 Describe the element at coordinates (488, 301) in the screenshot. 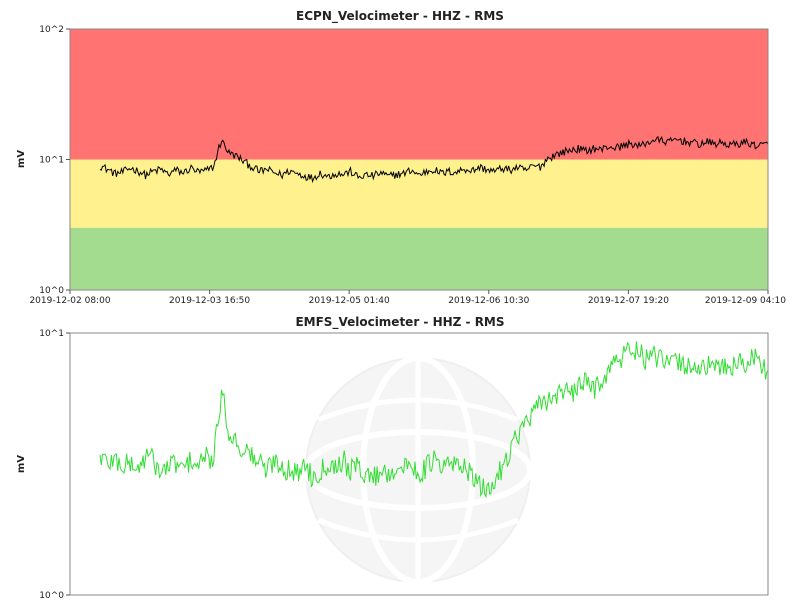

I see `x-tick-label: 2019-12-06 10:30` at that location.